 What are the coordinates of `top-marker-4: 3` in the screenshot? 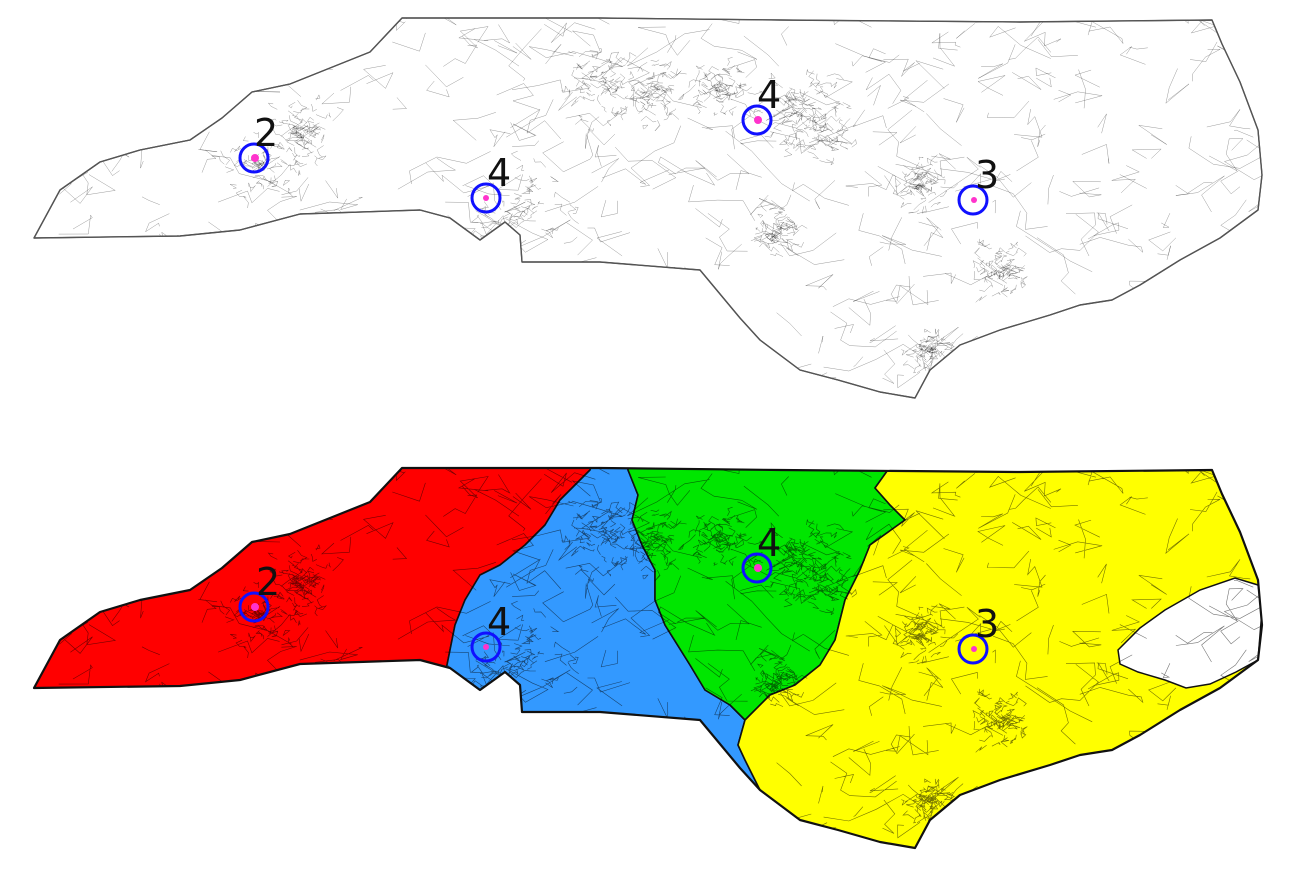 It's located at (978, 184).